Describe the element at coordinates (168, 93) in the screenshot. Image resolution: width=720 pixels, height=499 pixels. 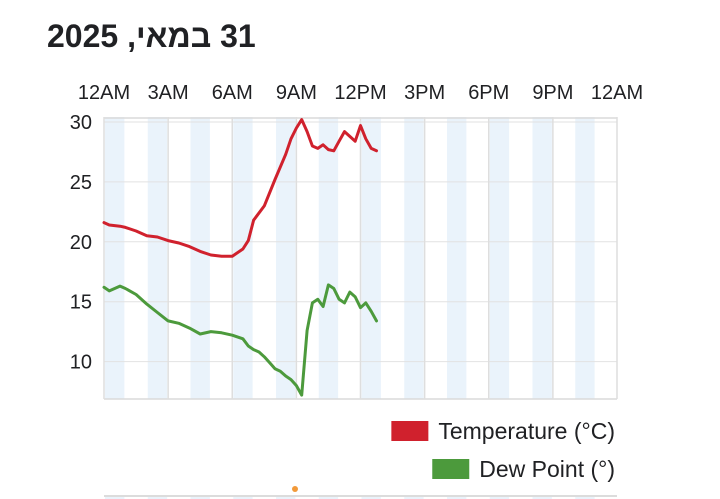
I see `x-tick-label: 3AM` at that location.